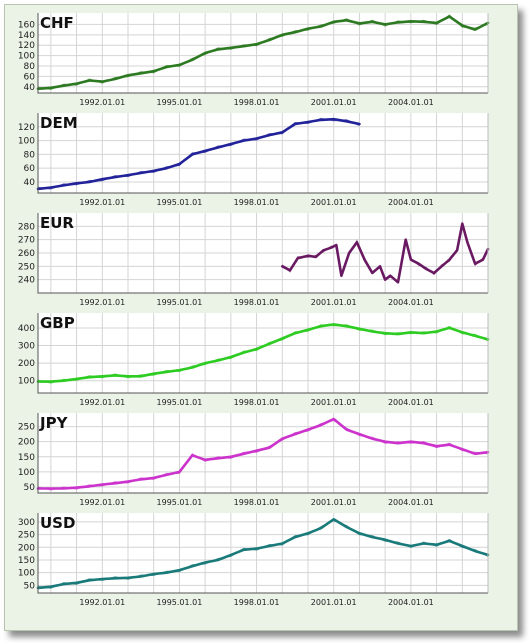  I want to click on series-line-eur-noise, so click(385, 252).